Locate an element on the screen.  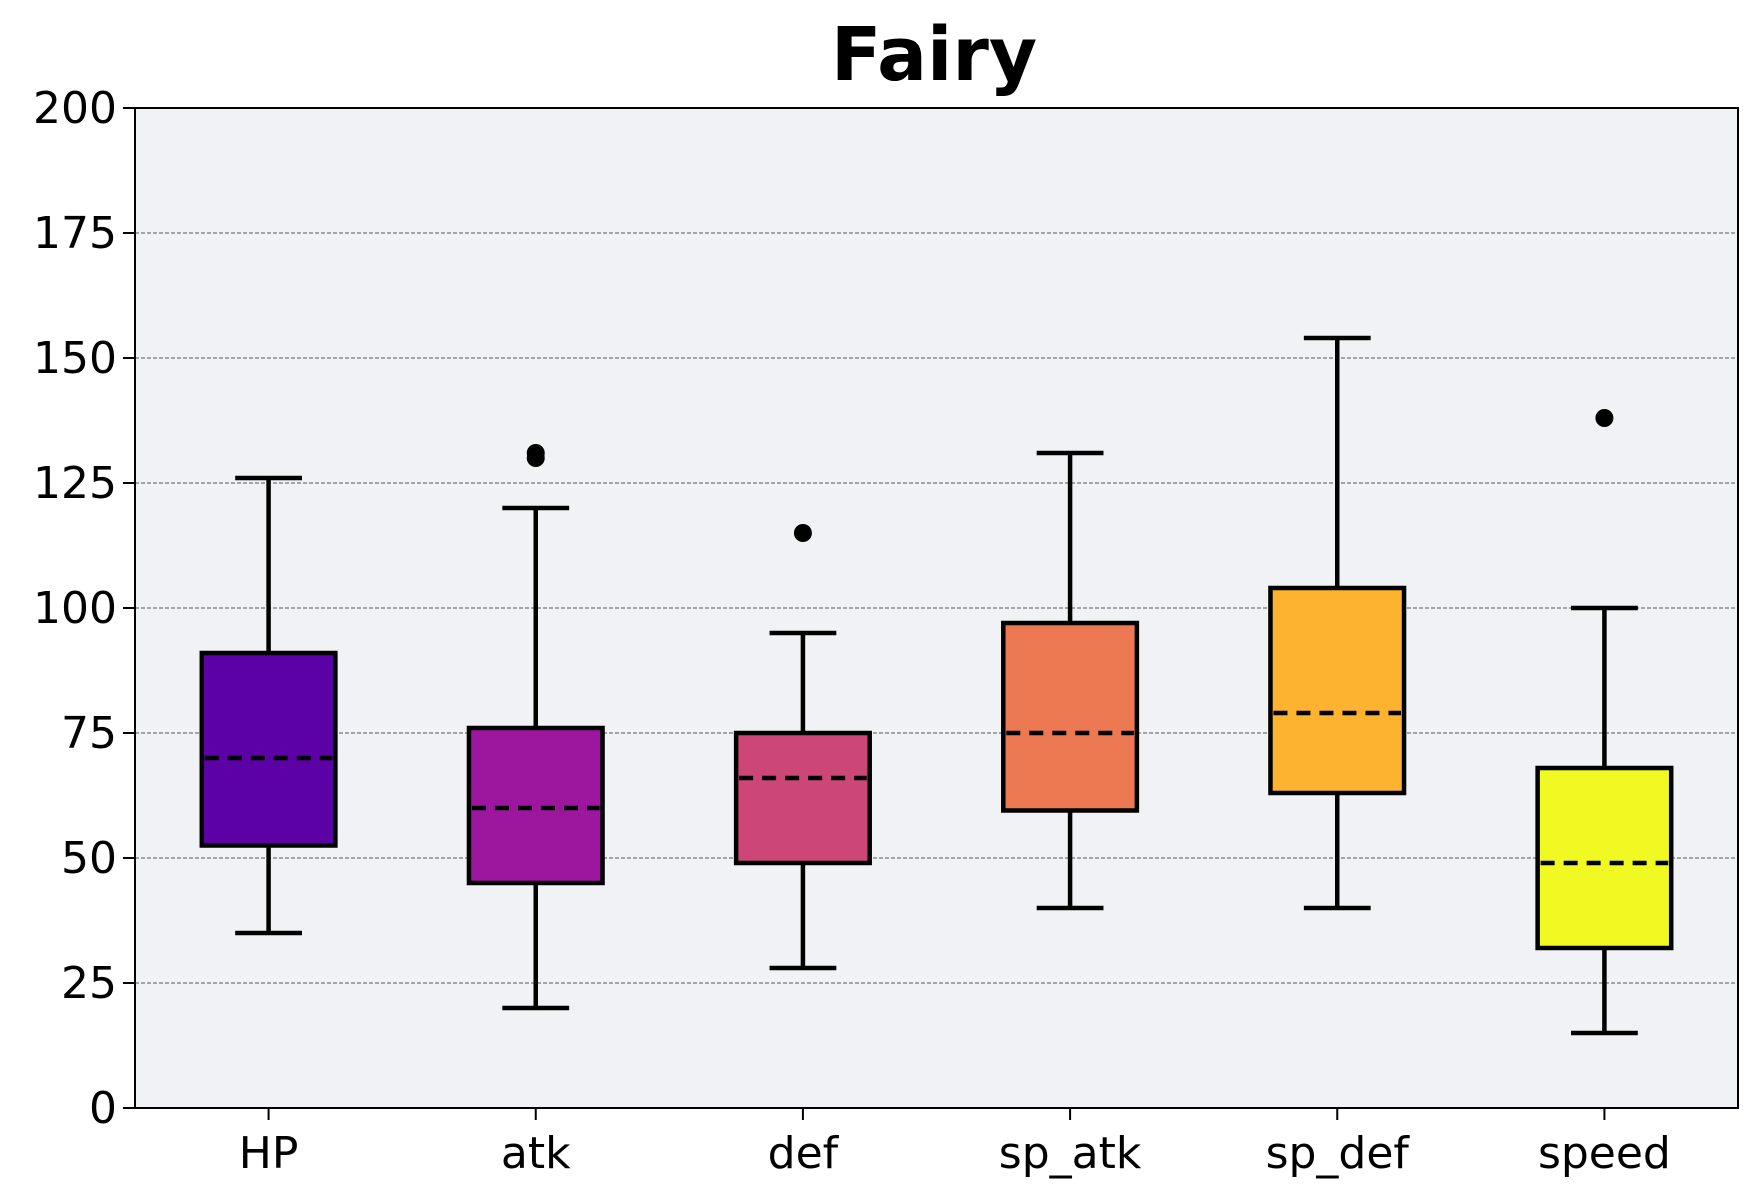
x-tick-label-atk: atk is located at coordinates (536, 1153).